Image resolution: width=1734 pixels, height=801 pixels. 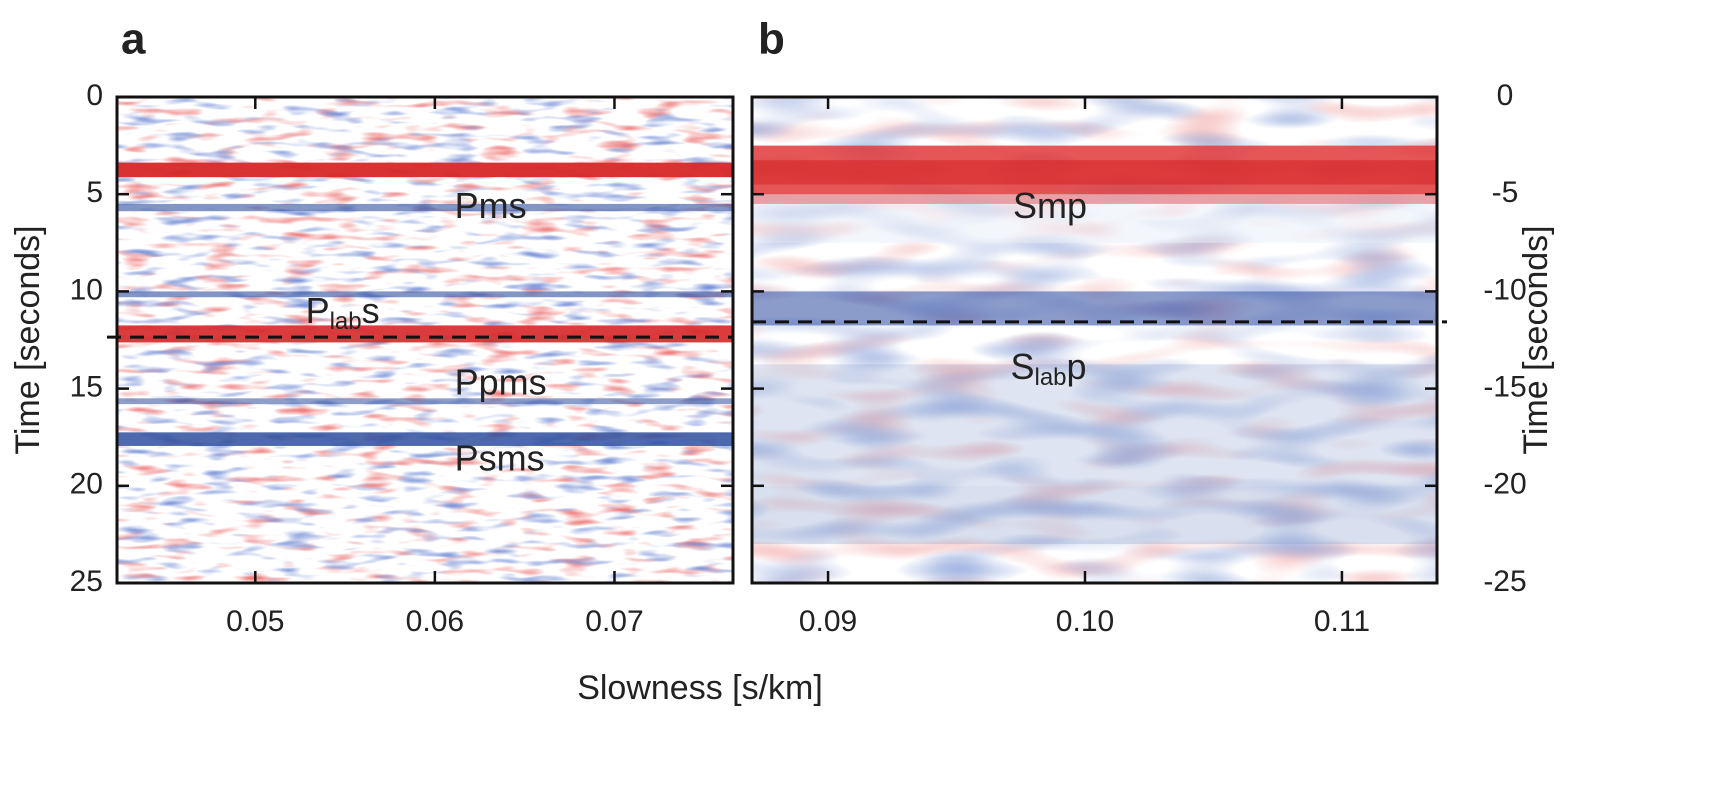 I want to click on annotation-text: Ppms, so click(x=501, y=381).